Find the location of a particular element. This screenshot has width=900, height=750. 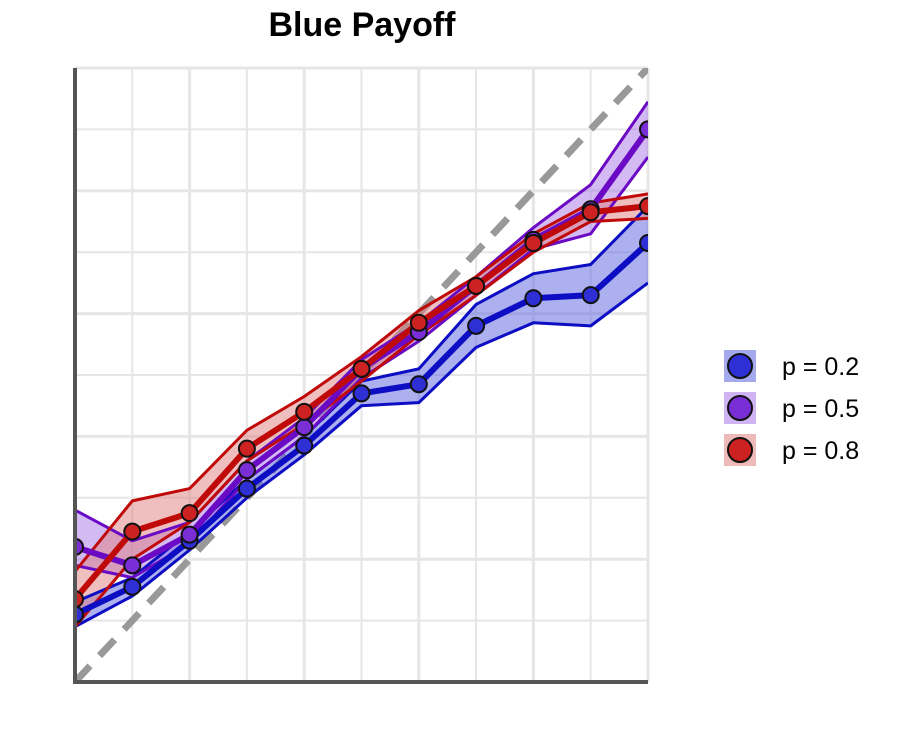

legend-label-series-3: p = 0.8 is located at coordinates (820, 451).